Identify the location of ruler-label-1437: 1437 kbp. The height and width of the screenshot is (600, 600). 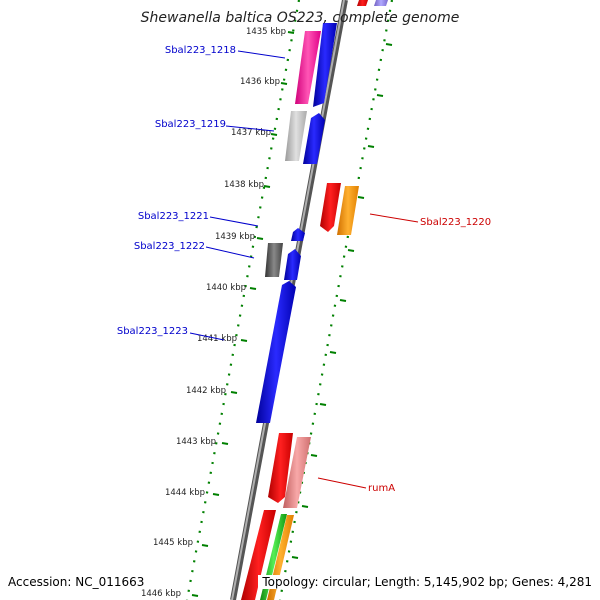
(251, 133).